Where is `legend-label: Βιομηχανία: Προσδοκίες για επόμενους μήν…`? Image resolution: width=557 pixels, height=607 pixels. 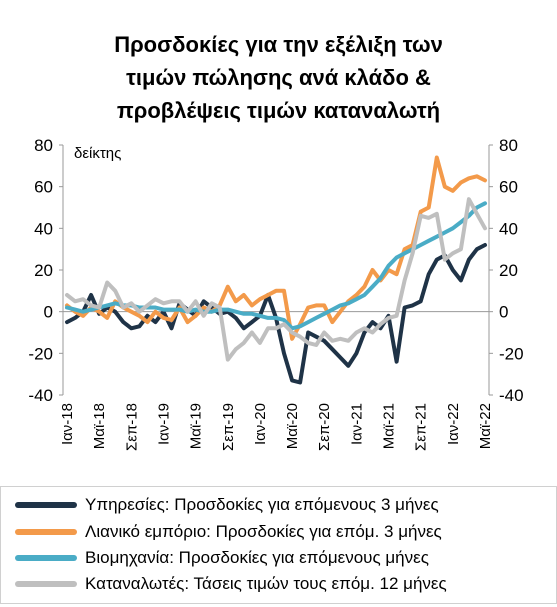
legend-label: Βιομηχανία: Προσδοκίες για επόμενους μήν… is located at coordinates (257, 557).